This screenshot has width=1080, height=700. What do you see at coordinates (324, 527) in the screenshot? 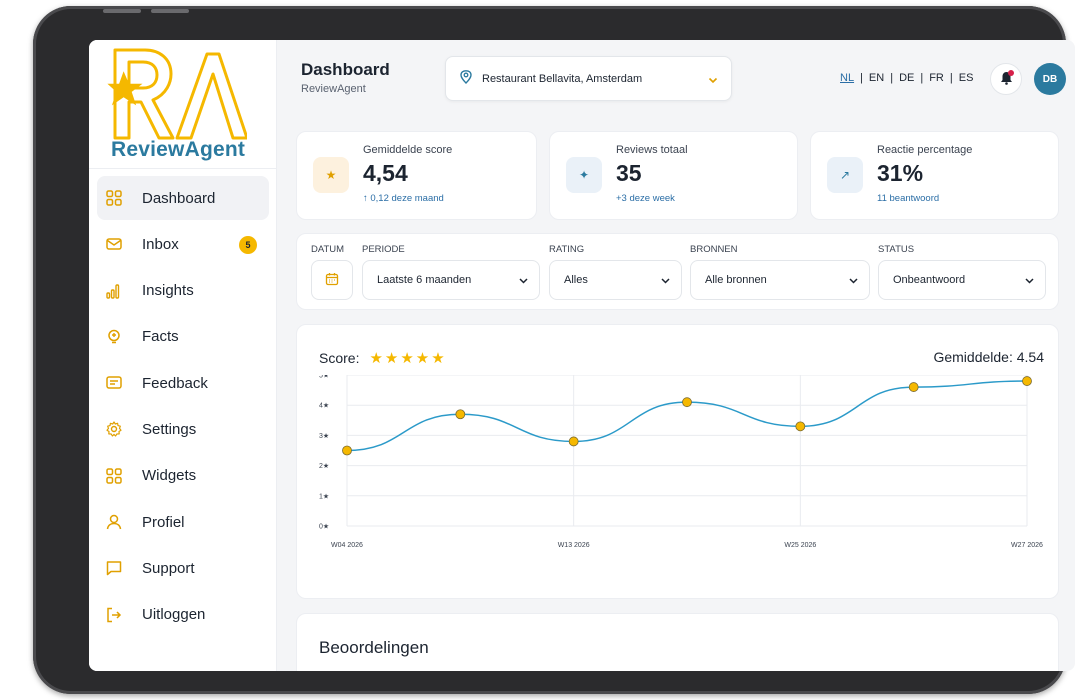
I see `y-tick-label: 0★` at bounding box center [324, 527].